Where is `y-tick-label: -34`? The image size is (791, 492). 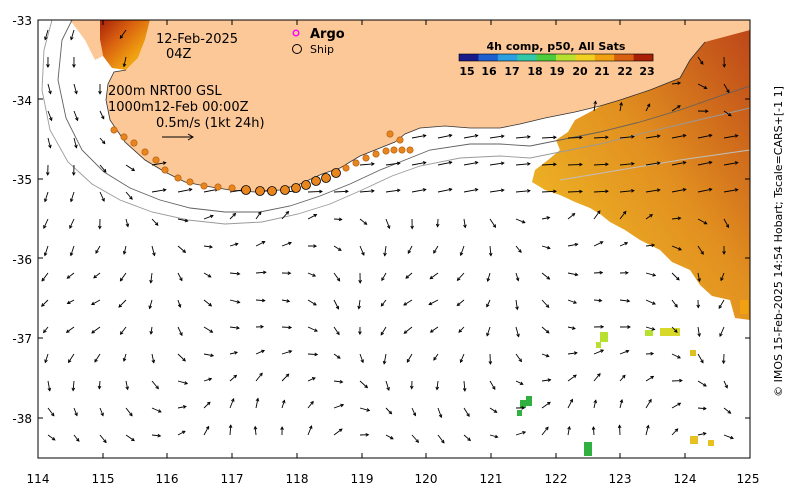 y-tick-label: -34 is located at coordinates (22, 101).